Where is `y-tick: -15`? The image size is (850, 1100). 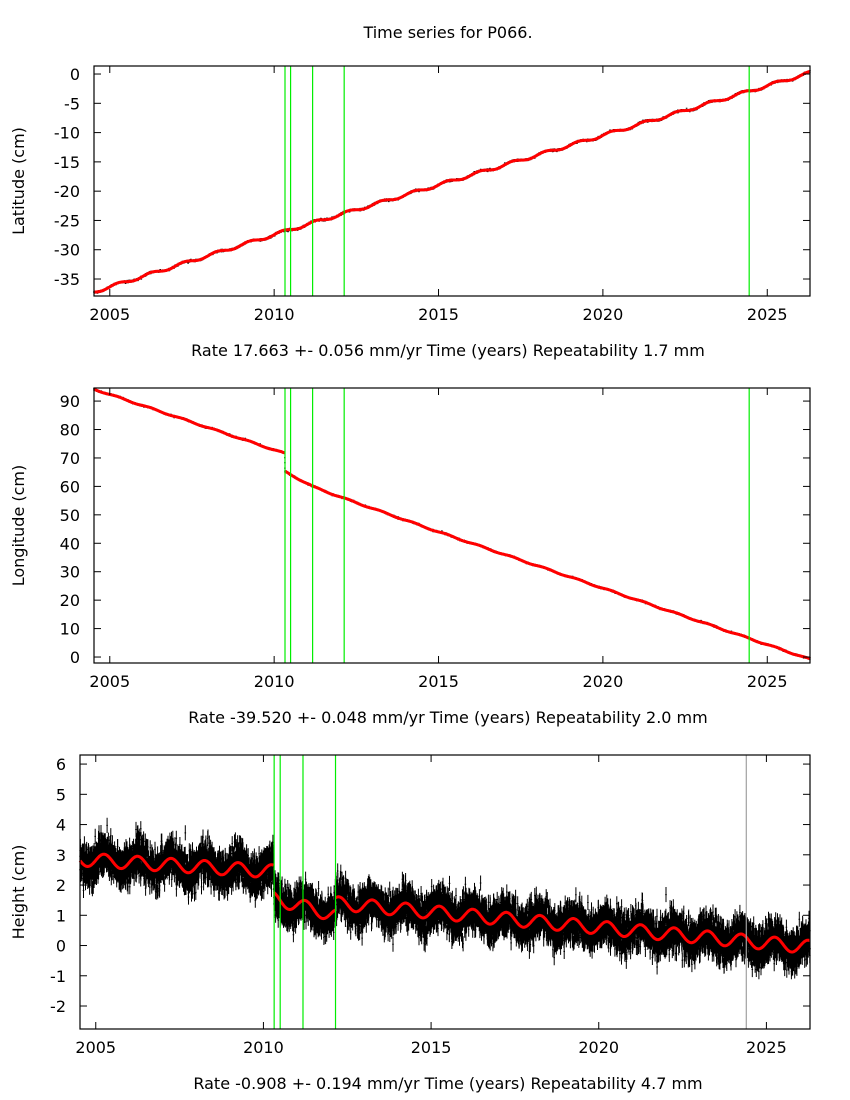 y-tick: -15 is located at coordinates (432, 162).